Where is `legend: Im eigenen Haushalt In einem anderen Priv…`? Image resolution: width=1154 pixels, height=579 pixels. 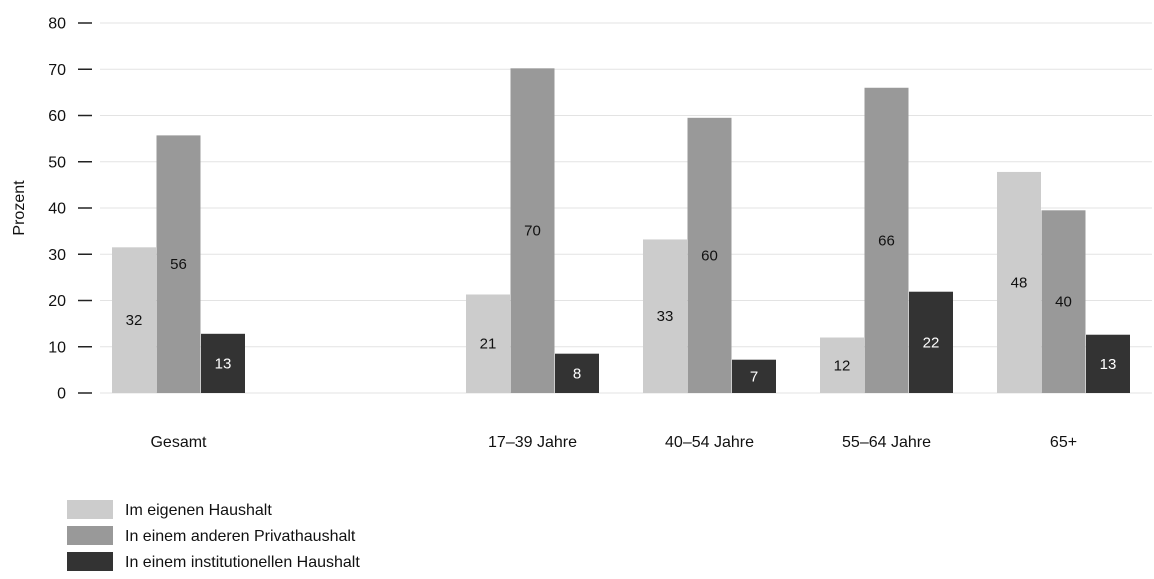
legend: Im eigenen Haushalt In einem anderen Priv… is located at coordinates (213, 535).